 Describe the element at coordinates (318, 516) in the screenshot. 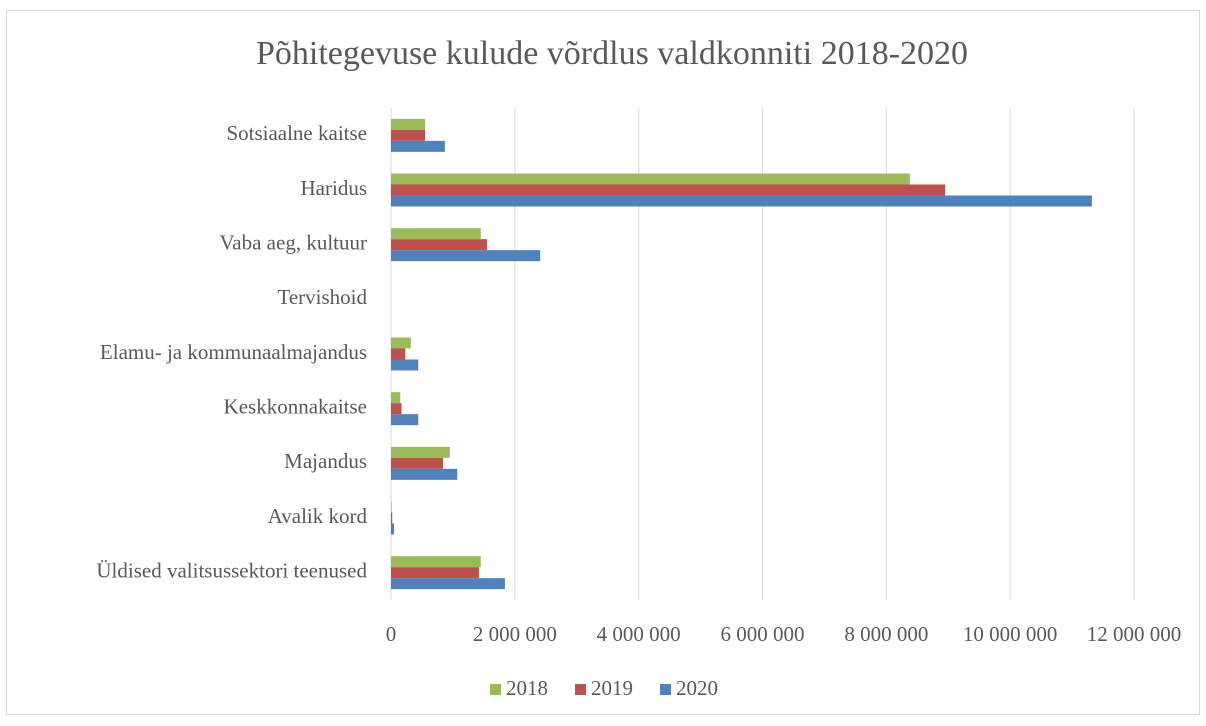

I see `y-tick-label: Avalik kord` at that location.